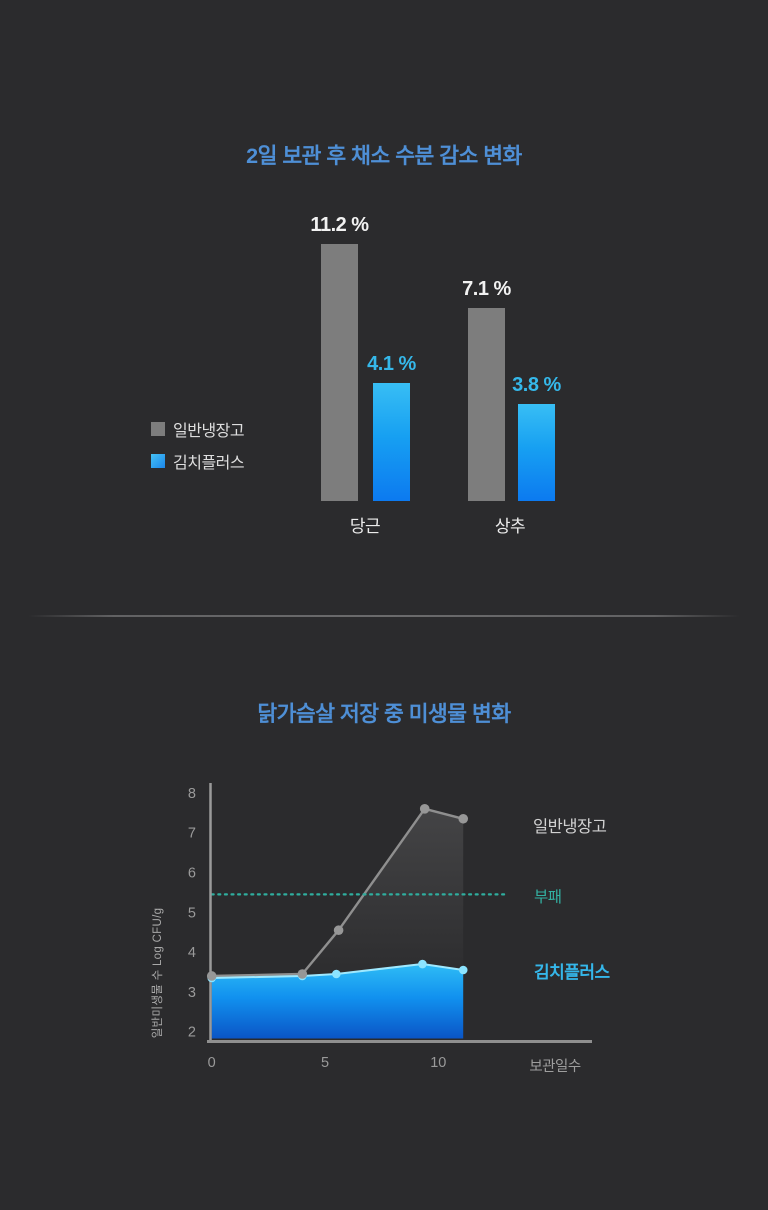  I want to click on legend-item-normal-fridge: 일반냉장고, so click(198, 429).